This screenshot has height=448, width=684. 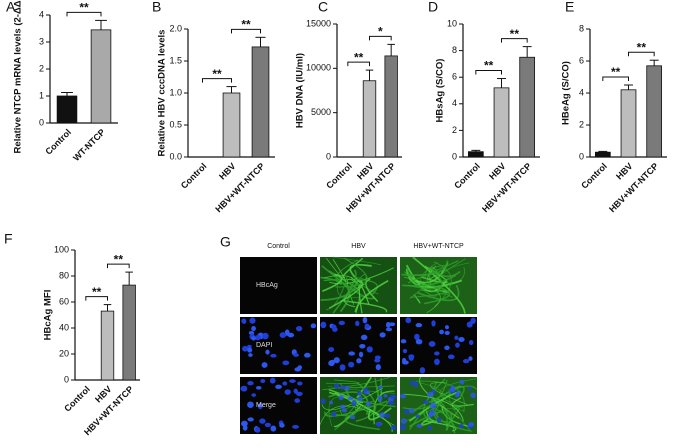 I want to click on y-tick-label: 1.5, so click(x=175, y=60).